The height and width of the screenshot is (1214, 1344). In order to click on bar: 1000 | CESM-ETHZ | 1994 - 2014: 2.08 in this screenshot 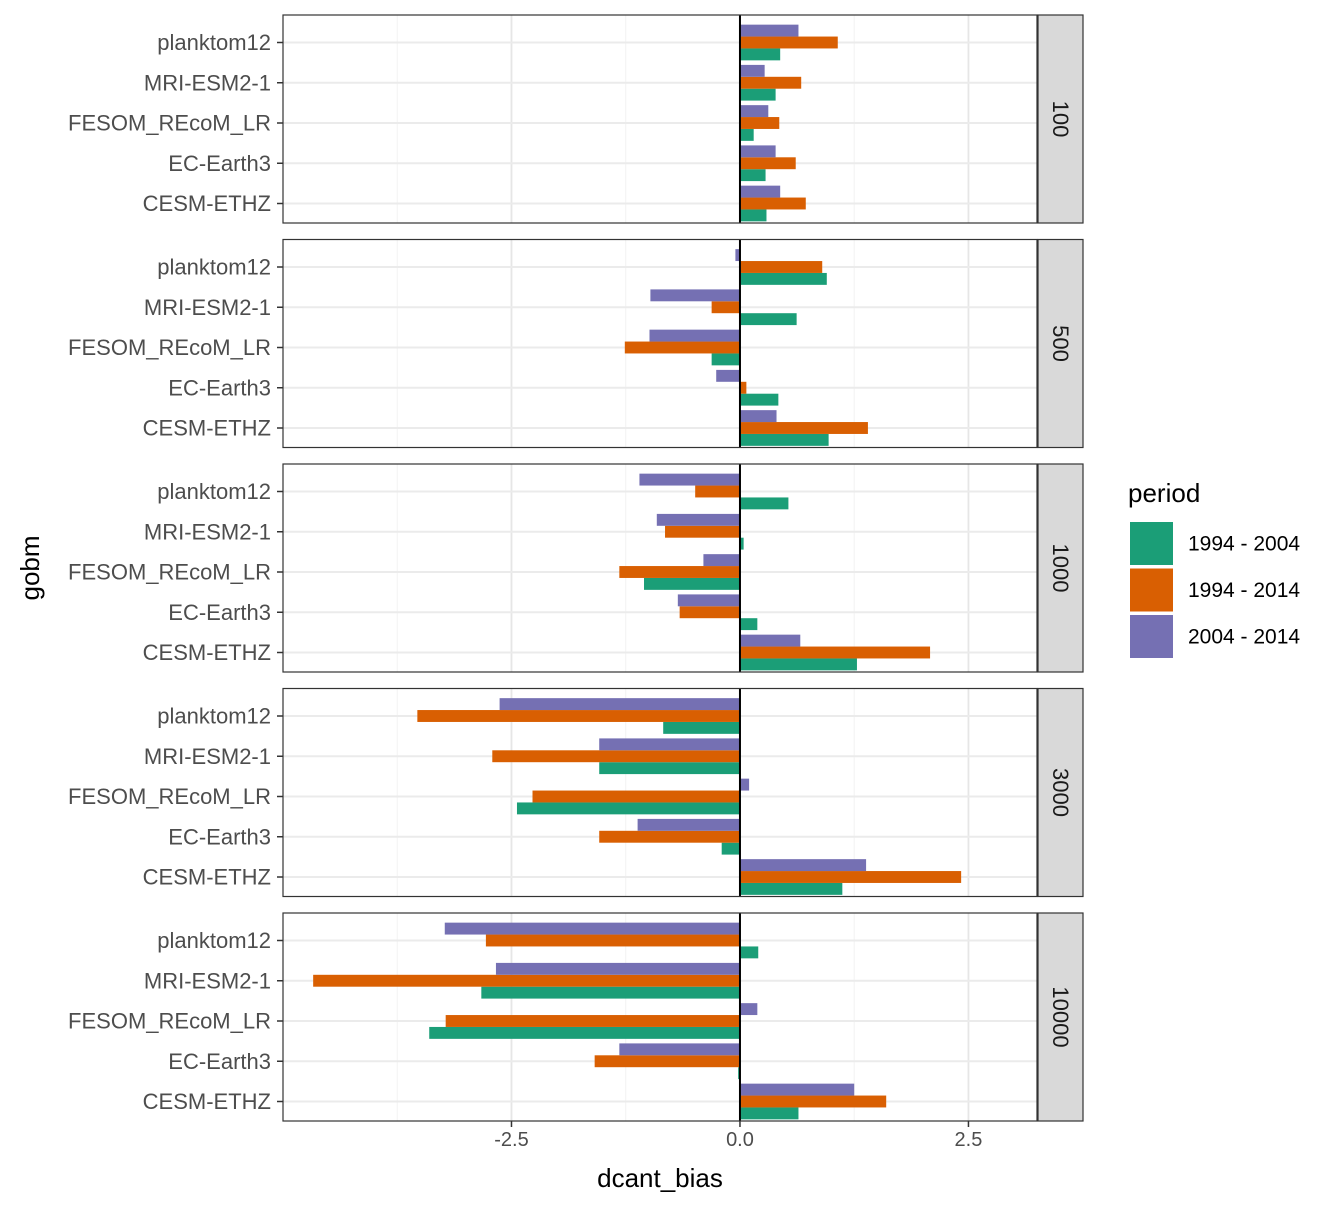, I will do `click(835, 652)`.